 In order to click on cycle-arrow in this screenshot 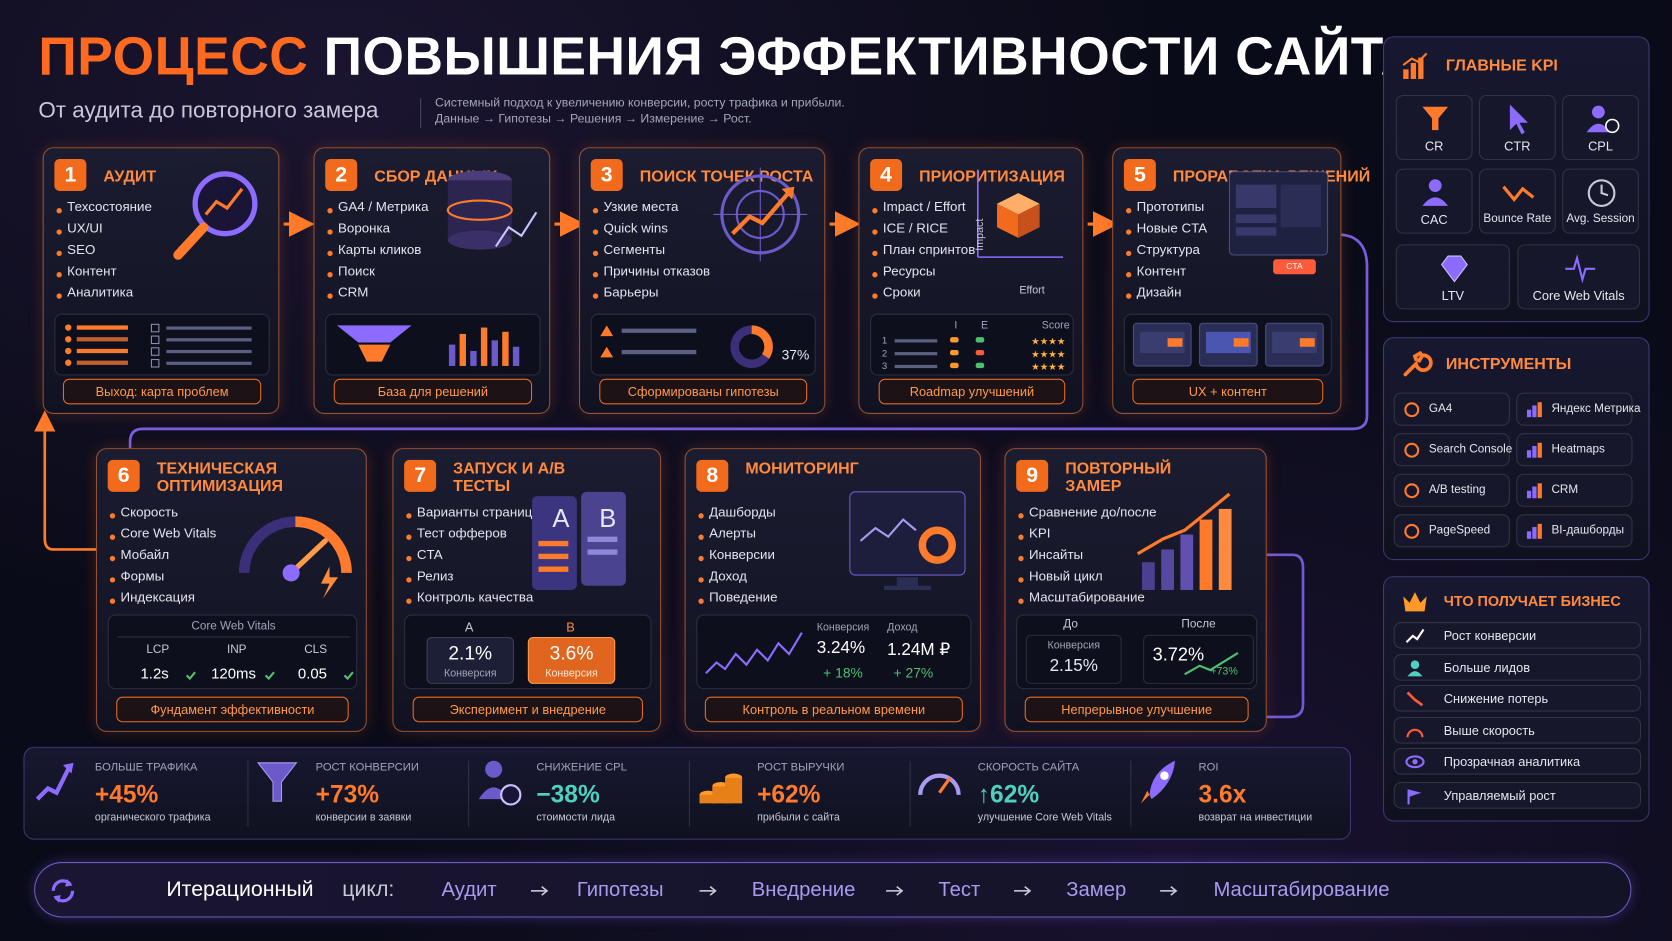, I will do `click(895, 890)`.